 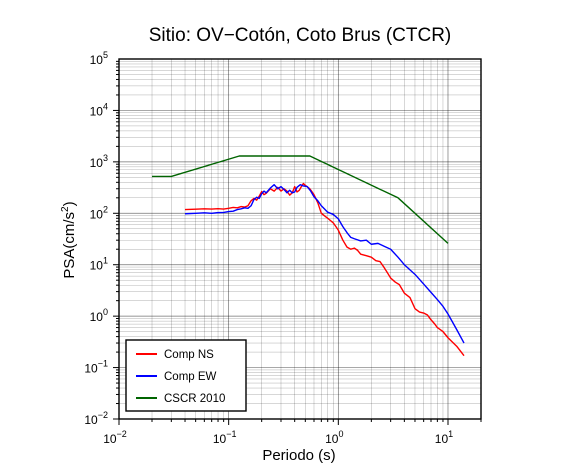 I want to click on y-tick-label: 10³, so click(x=99, y=161).